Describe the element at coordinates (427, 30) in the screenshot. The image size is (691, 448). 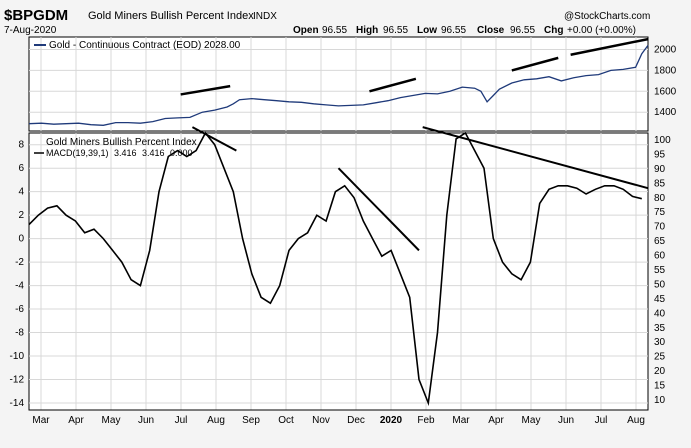
I see `low-label: Low` at that location.